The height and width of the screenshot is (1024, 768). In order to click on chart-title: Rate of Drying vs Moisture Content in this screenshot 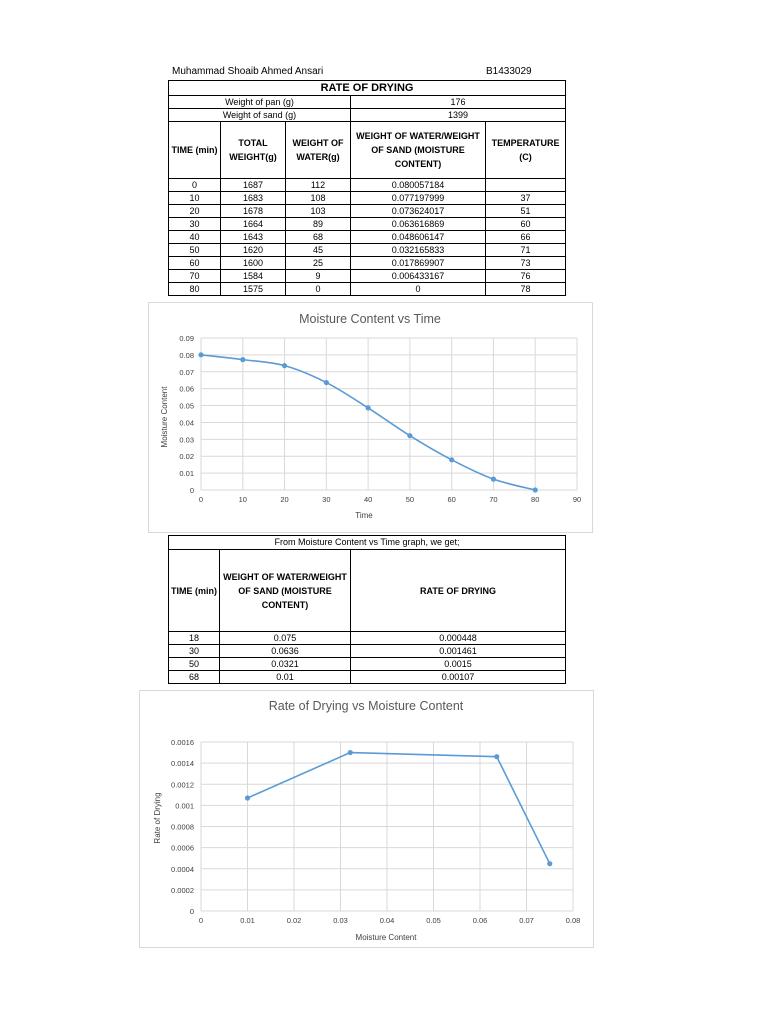, I will do `click(366, 706)`.